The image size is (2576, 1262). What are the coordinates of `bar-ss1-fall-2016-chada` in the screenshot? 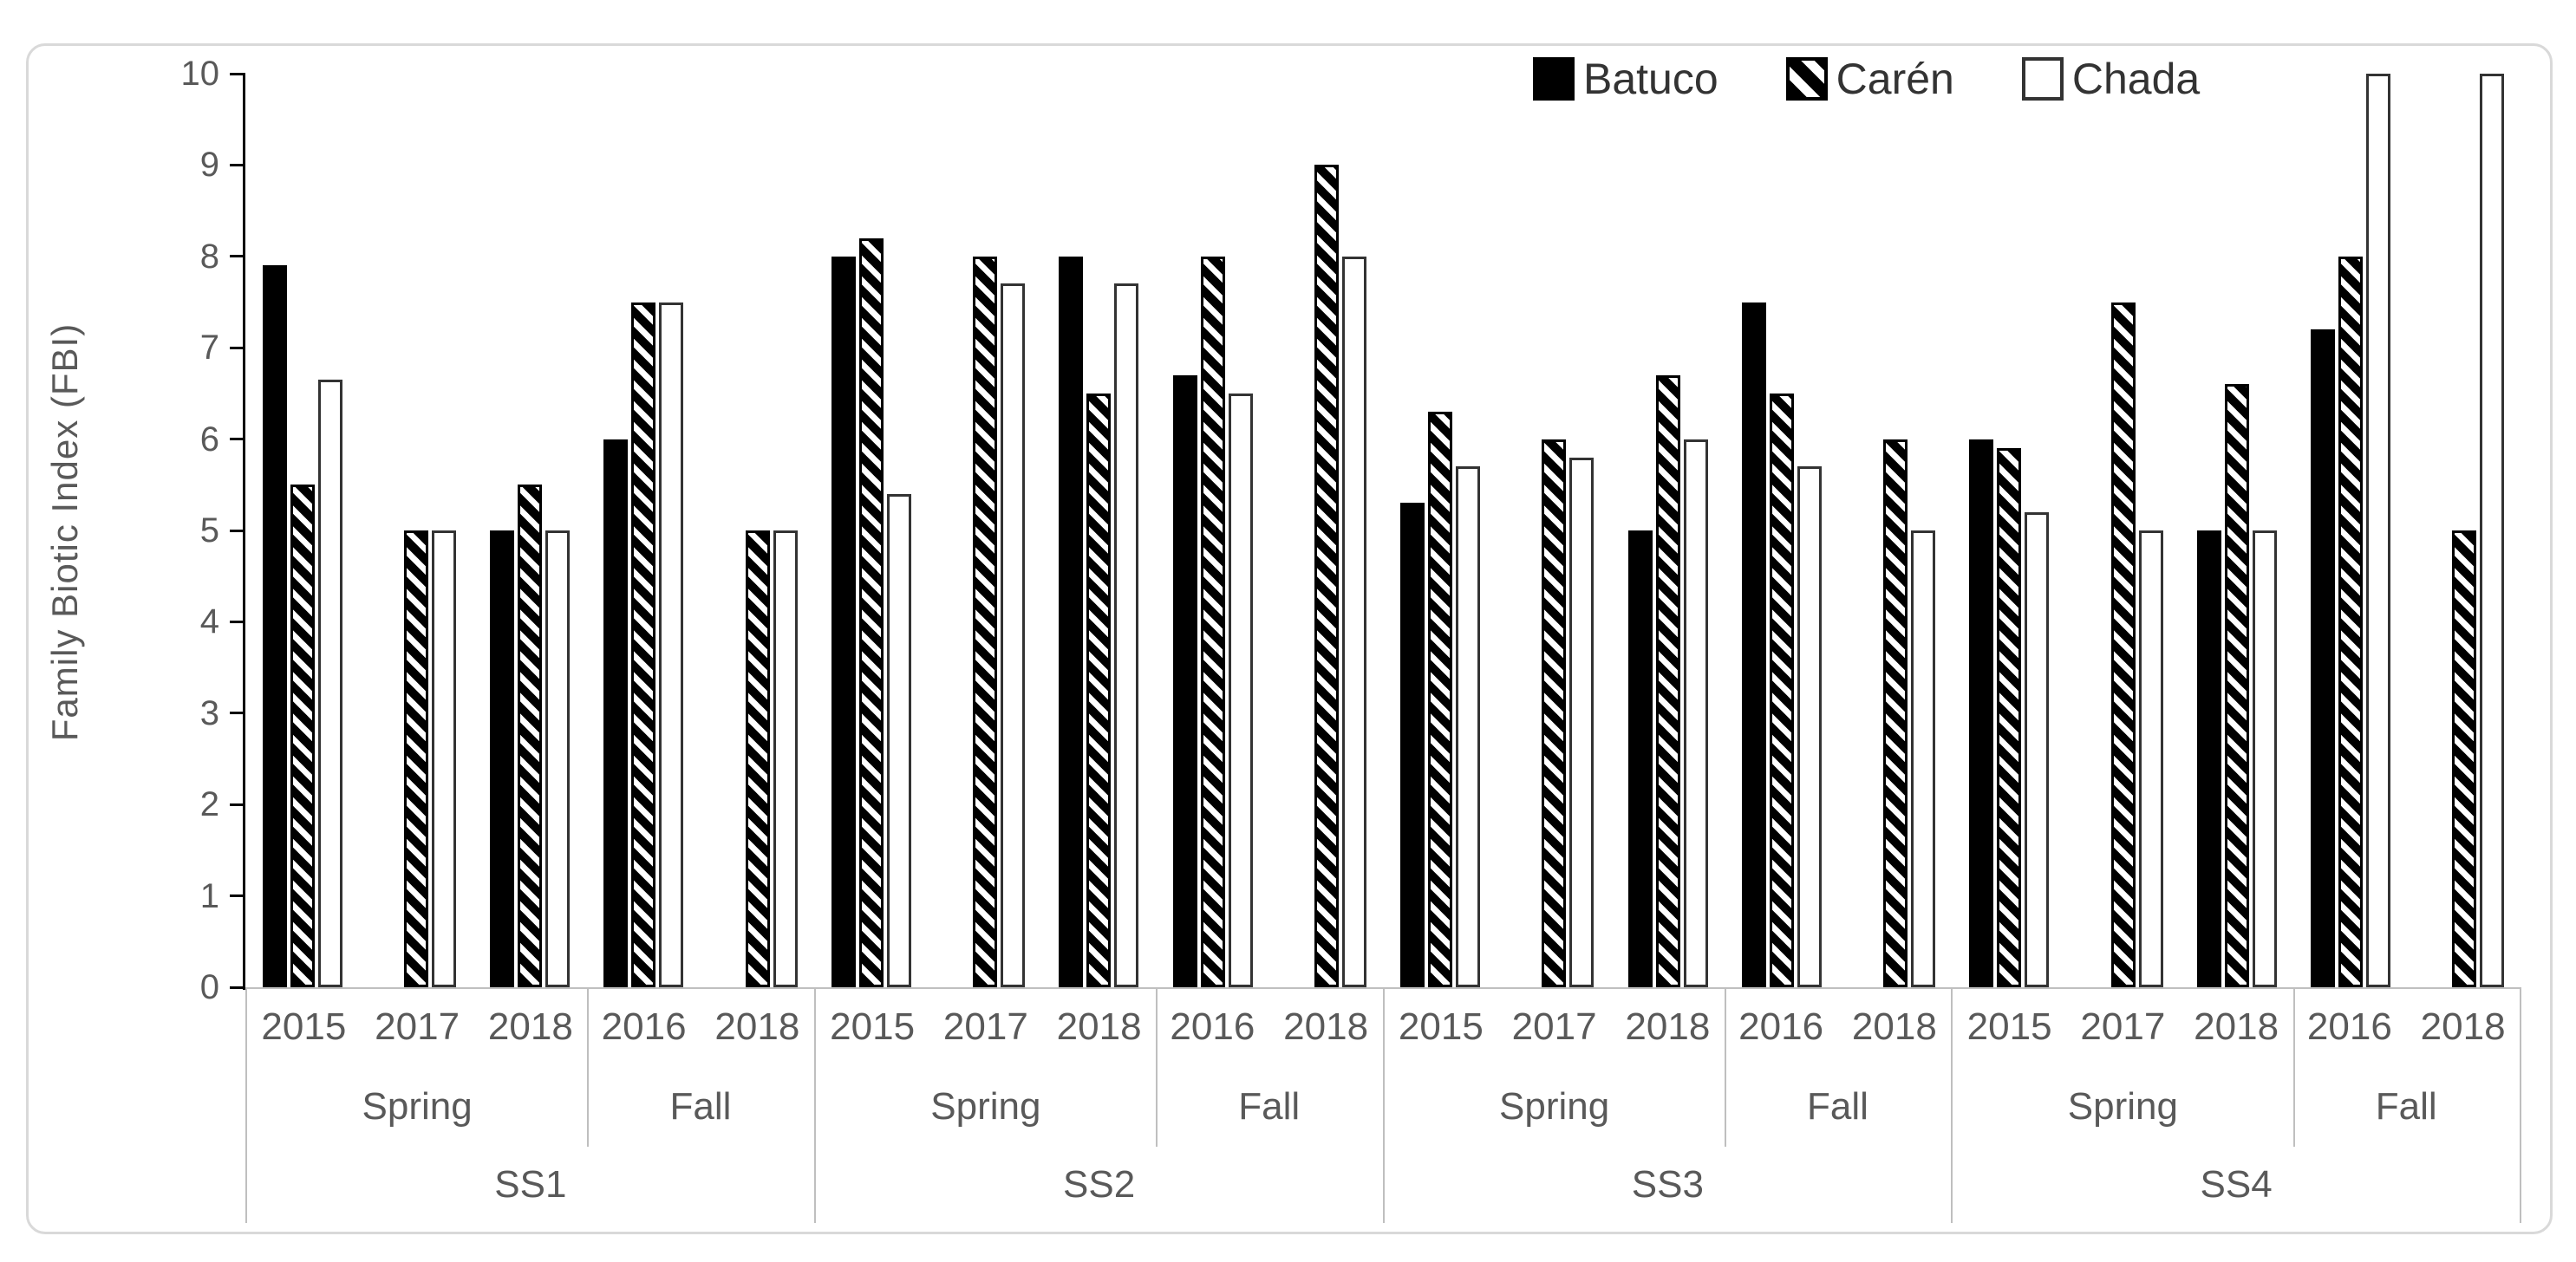 It's located at (672, 644).